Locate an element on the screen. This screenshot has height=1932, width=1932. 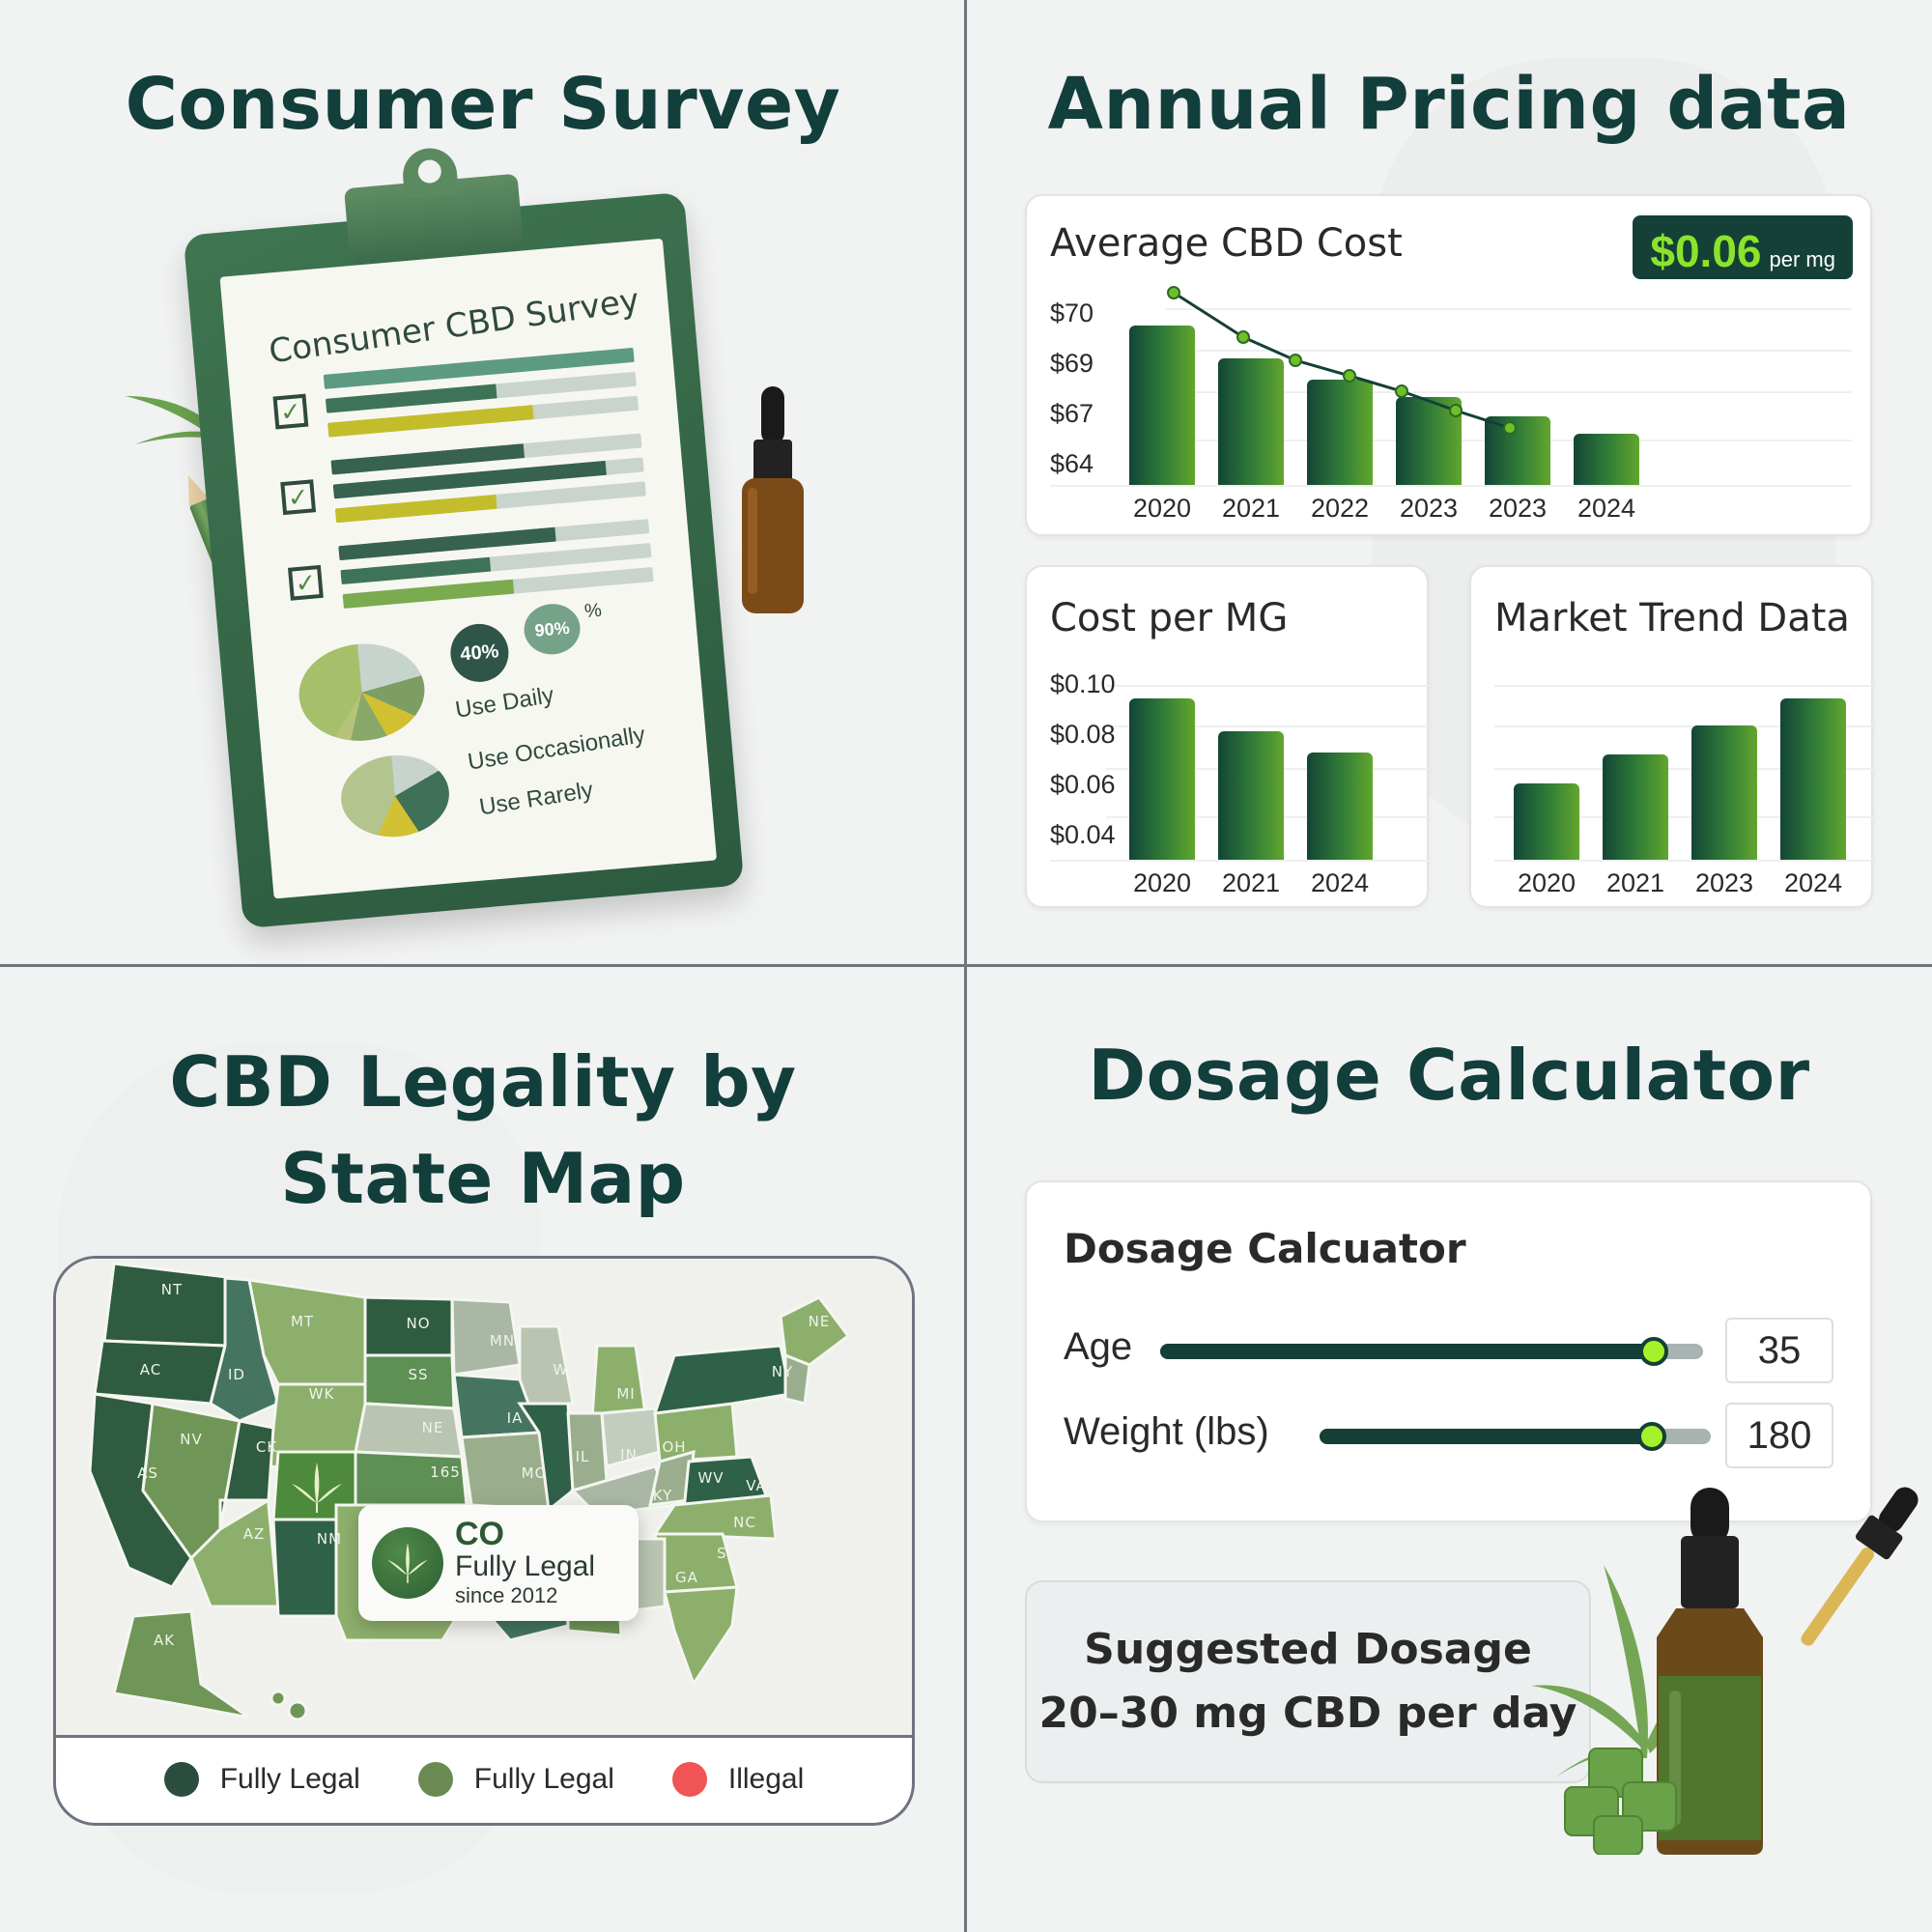
svg-text: WK is located at coordinates (322, 1394).